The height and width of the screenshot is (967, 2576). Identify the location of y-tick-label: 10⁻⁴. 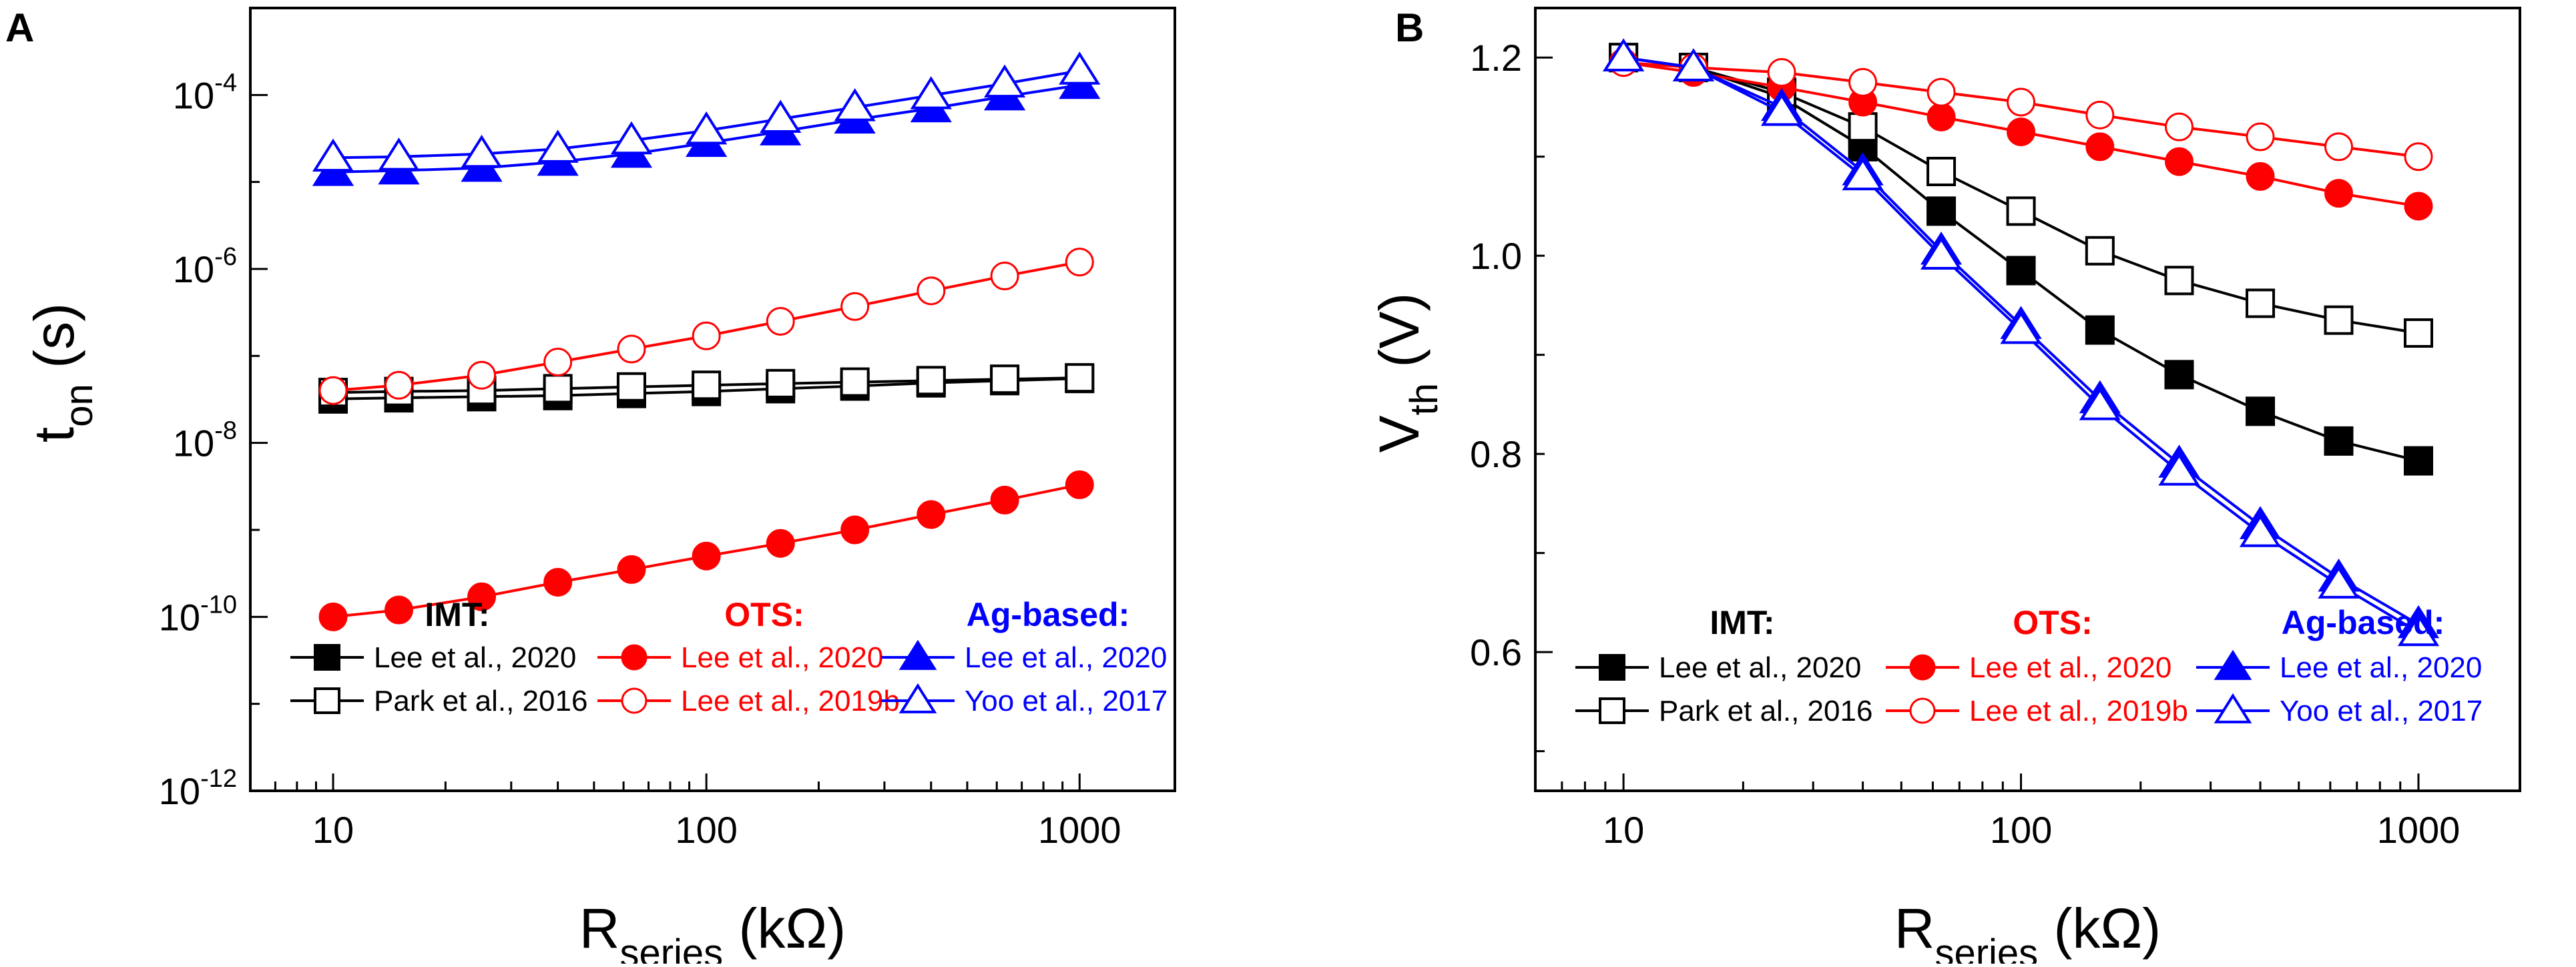
(205, 93).